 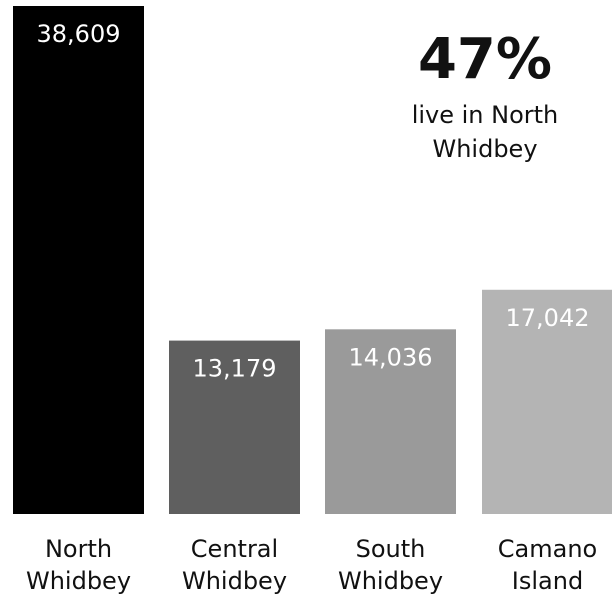 What do you see at coordinates (390, 421) in the screenshot?
I see `bar-south-whidbey` at bounding box center [390, 421].